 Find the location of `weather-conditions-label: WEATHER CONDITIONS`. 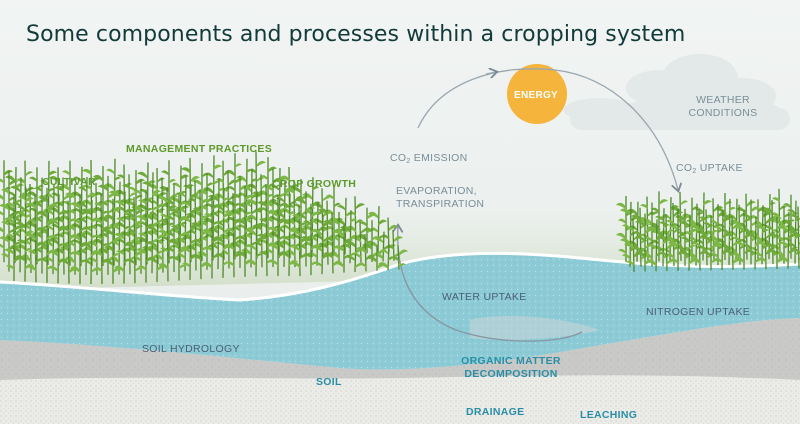

weather-conditions-label: WEATHER CONDITIONS is located at coordinates (723, 107).